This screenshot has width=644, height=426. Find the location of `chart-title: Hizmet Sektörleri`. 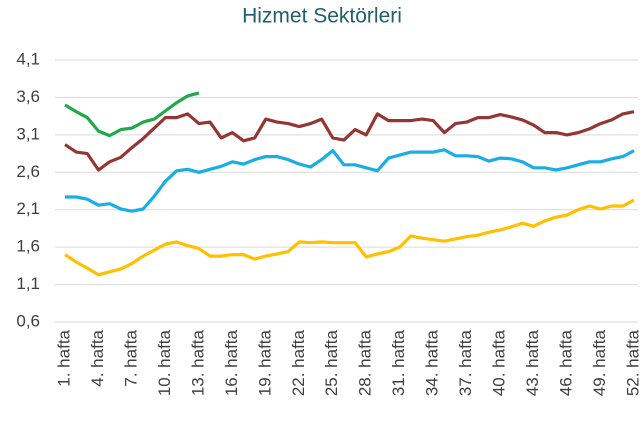

chart-title: Hizmet Sektörleri is located at coordinates (322, 16).